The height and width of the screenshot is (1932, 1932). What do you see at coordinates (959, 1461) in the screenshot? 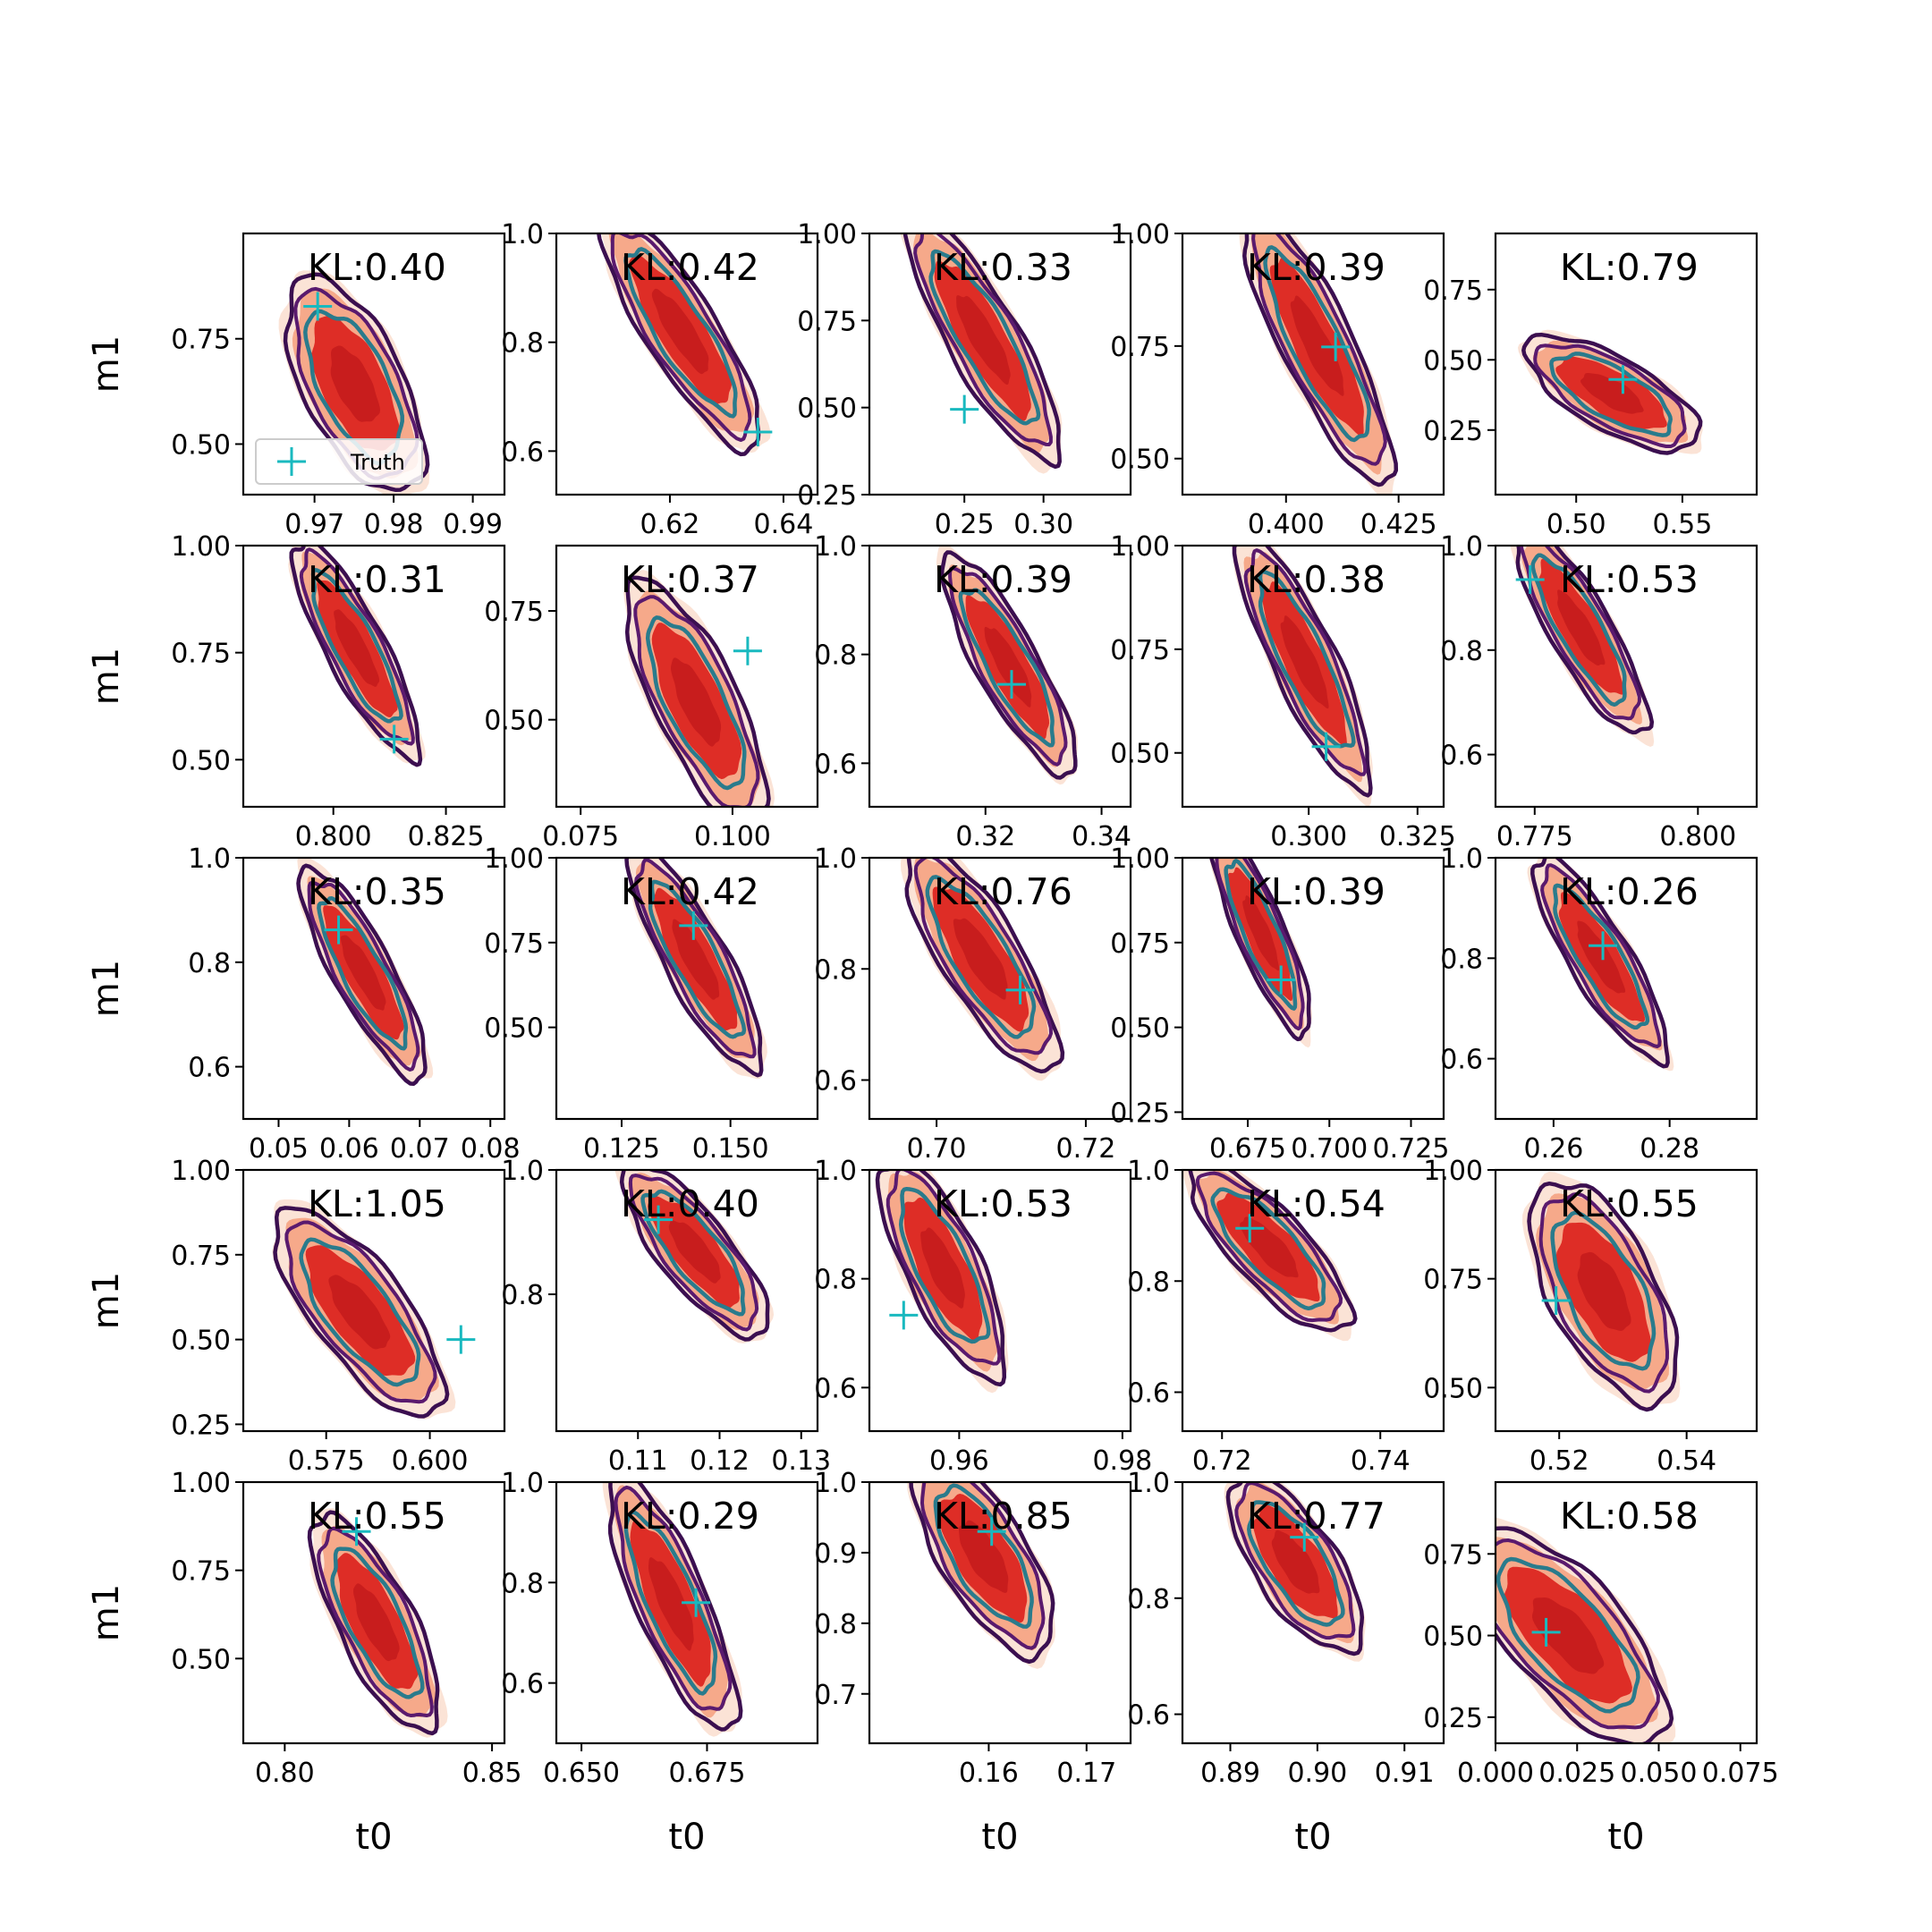
I see `x-tick-label: 0.96` at bounding box center [959, 1461].